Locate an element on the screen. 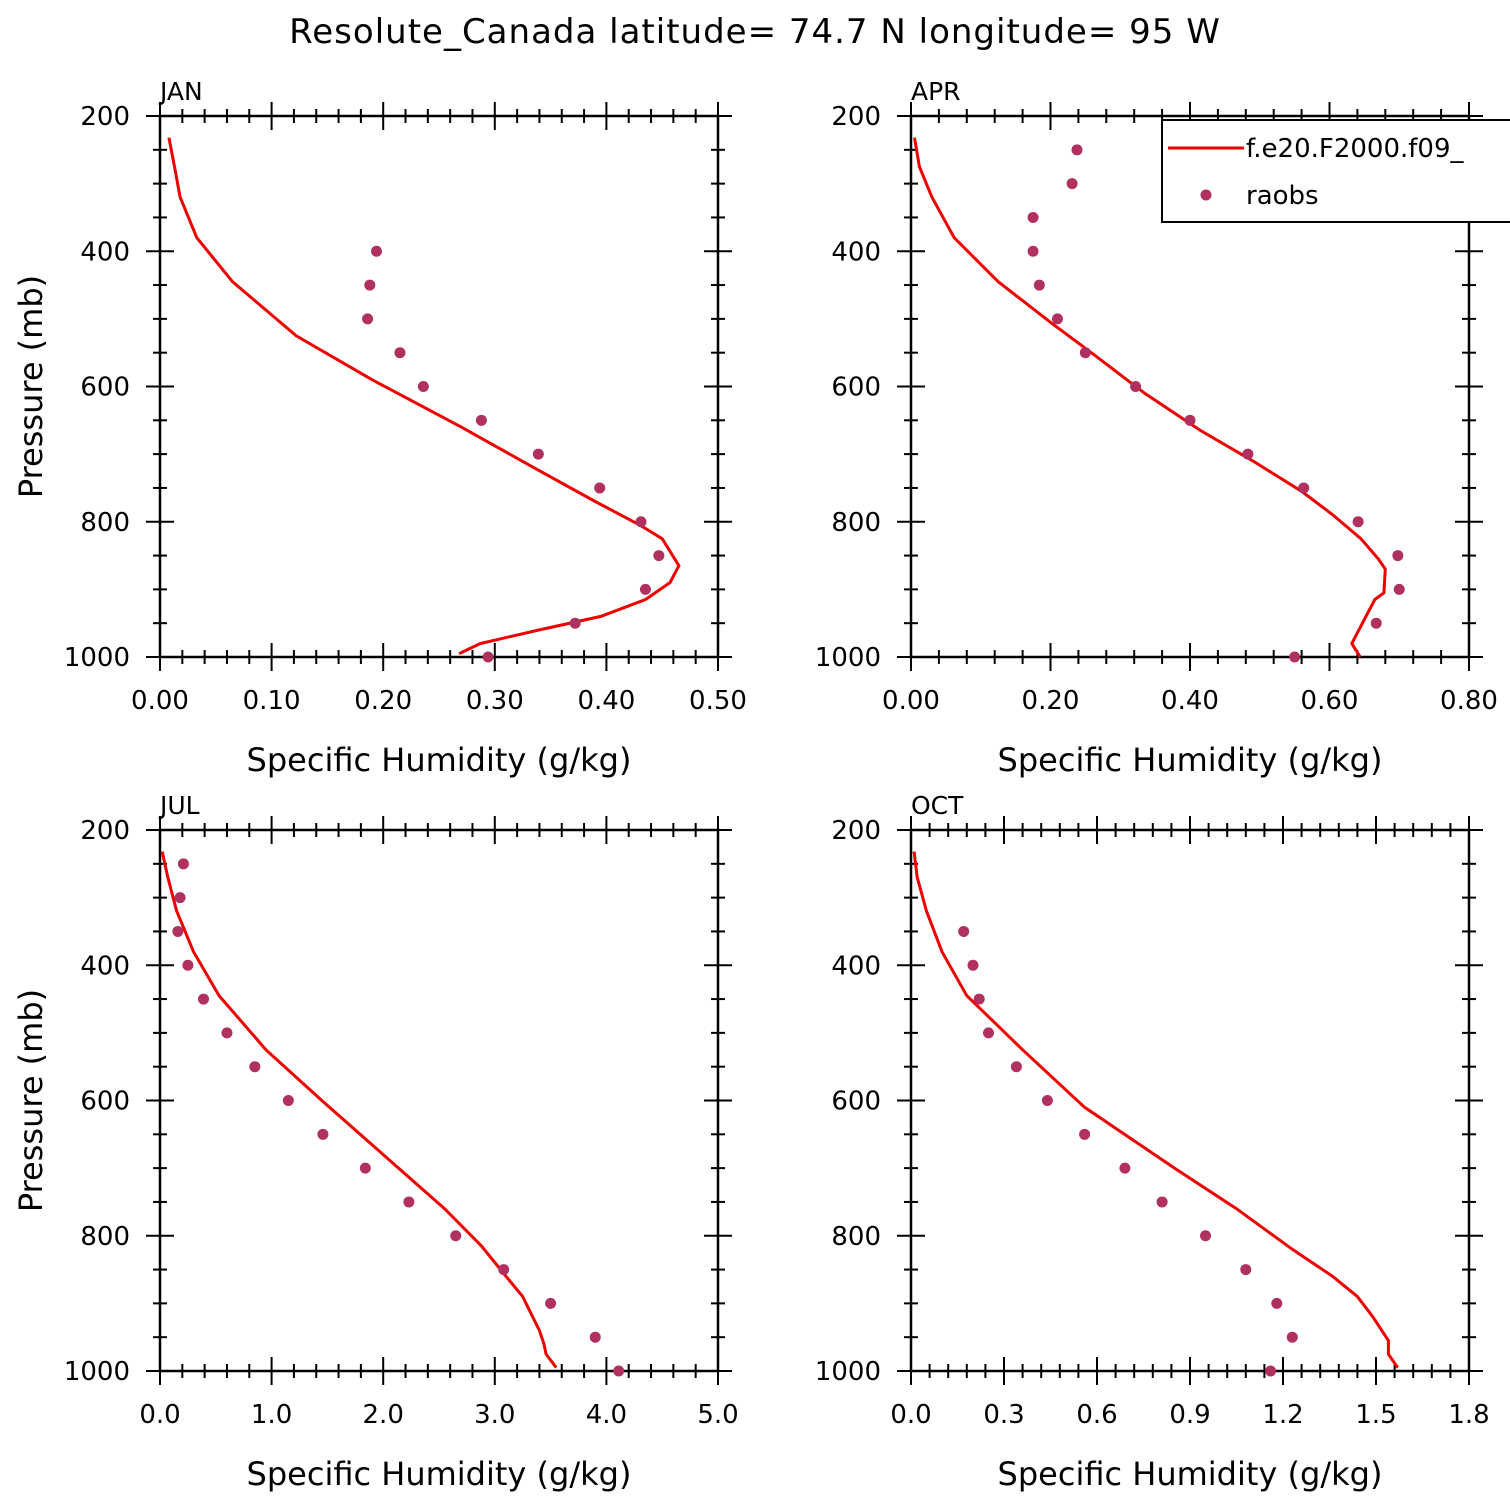  x-tick-label: 0.60 is located at coordinates (1330, 701).